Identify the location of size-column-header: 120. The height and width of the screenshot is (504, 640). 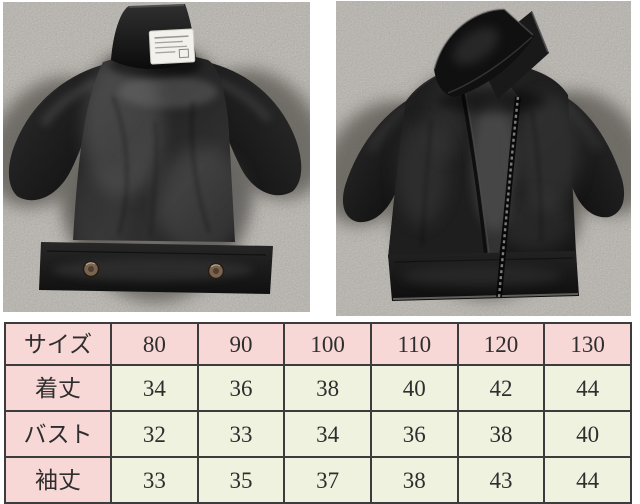
(501, 344).